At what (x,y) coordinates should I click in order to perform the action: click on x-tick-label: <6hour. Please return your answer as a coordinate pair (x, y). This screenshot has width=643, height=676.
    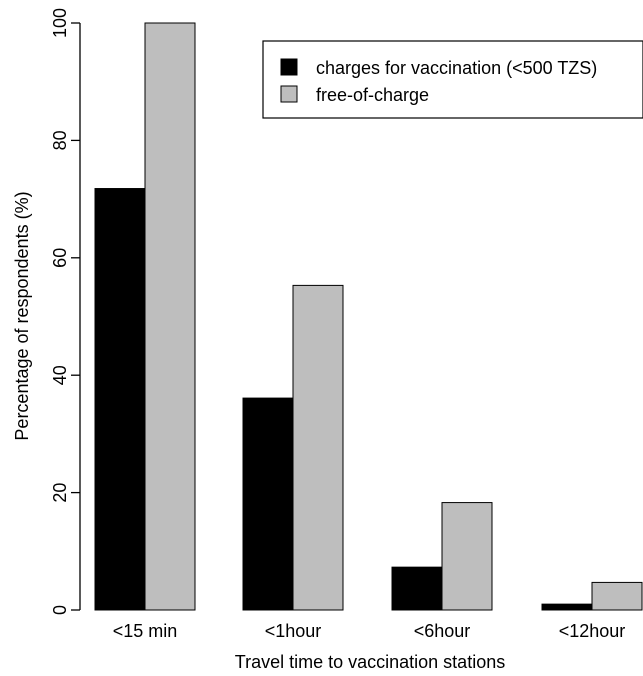
    Looking at the image, I should click on (442, 631).